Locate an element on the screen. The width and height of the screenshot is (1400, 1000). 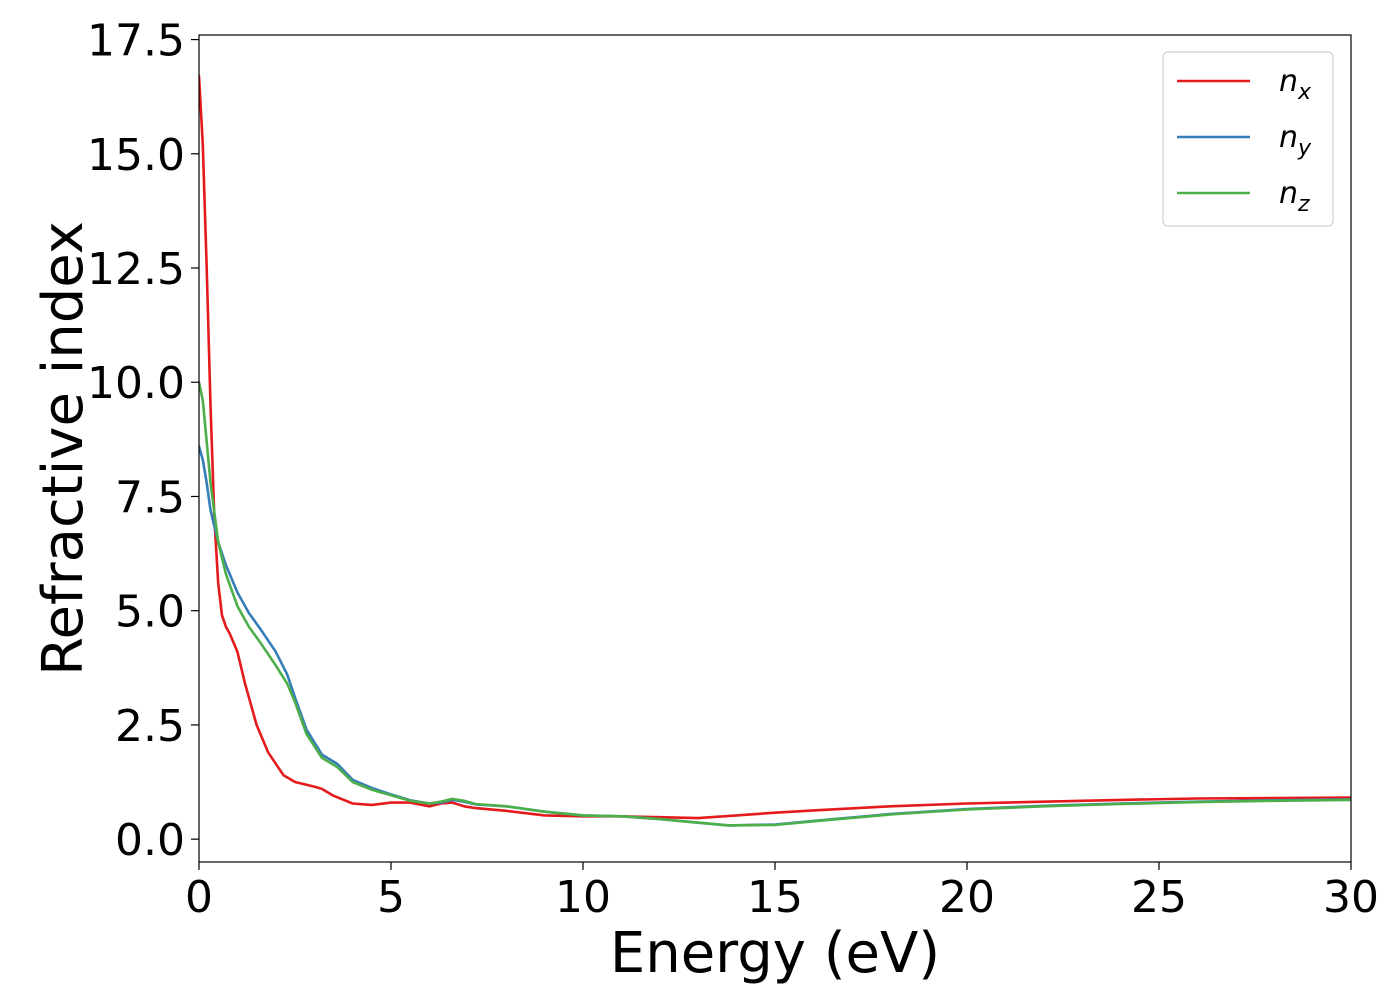
legend-label: nz is located at coordinates (1294, 196).